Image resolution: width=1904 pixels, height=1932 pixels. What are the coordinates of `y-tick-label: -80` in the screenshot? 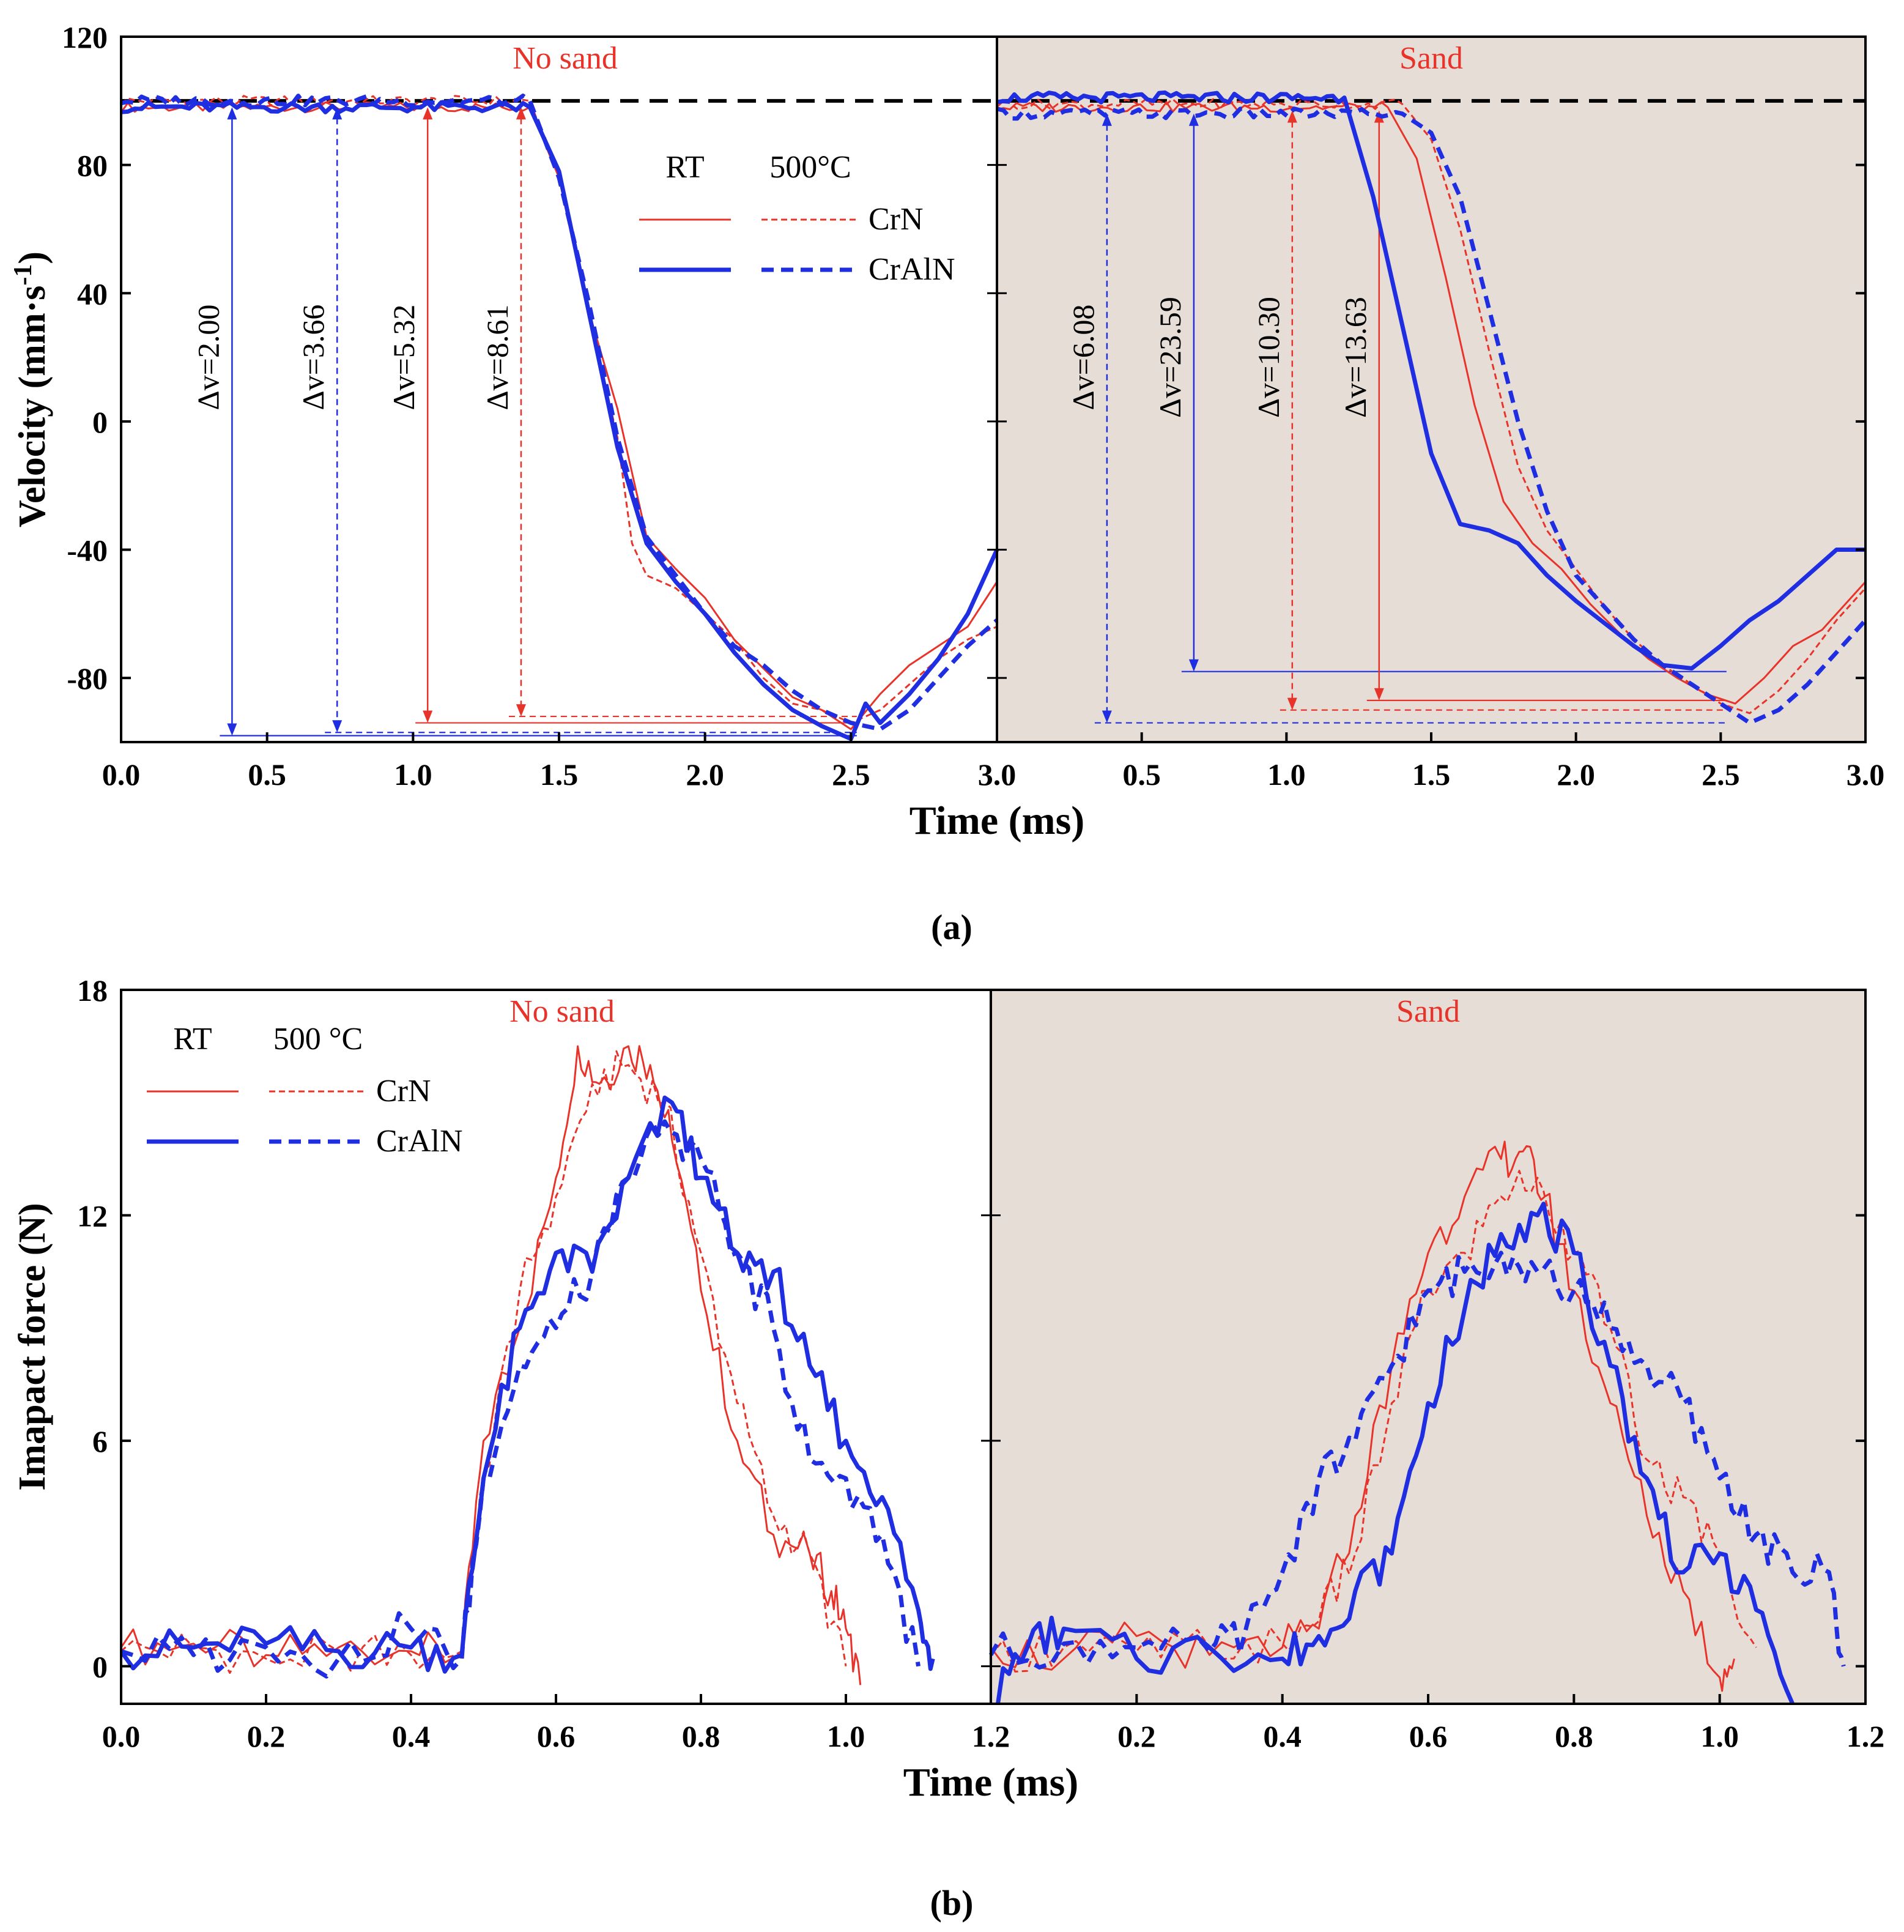 It's located at (87, 678).